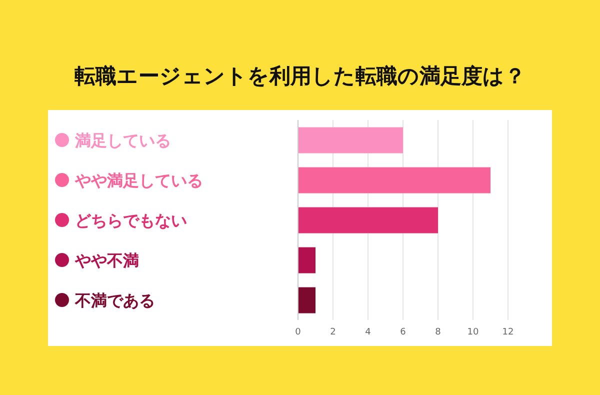  I want to click on y-tick-label: 満足している, so click(122, 140).